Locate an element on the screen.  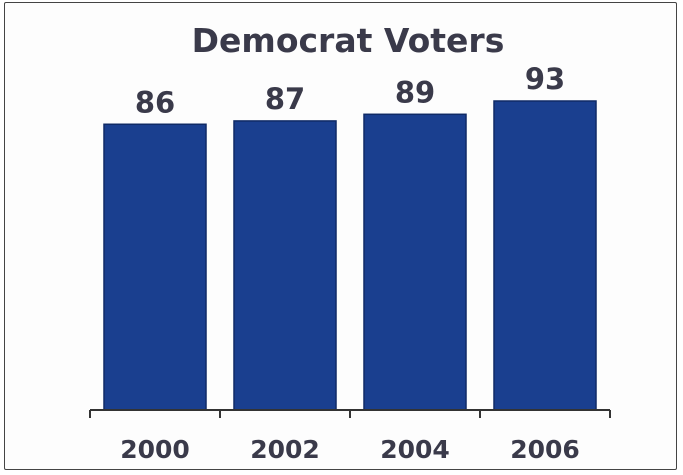
bar-2004 is located at coordinates (415, 262).